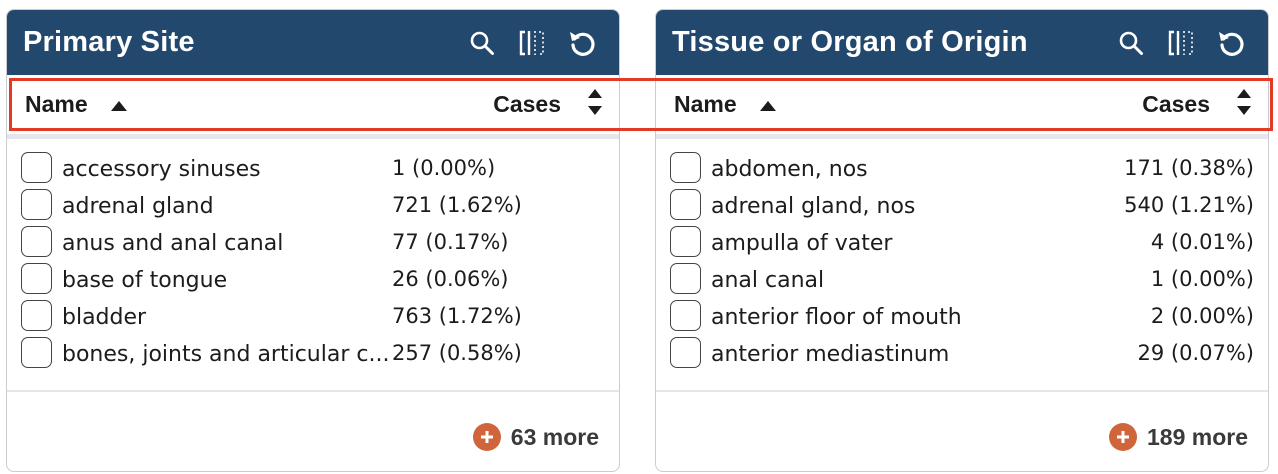 The image size is (1278, 474). I want to click on item-count: 763 (1.72%), so click(457, 316).